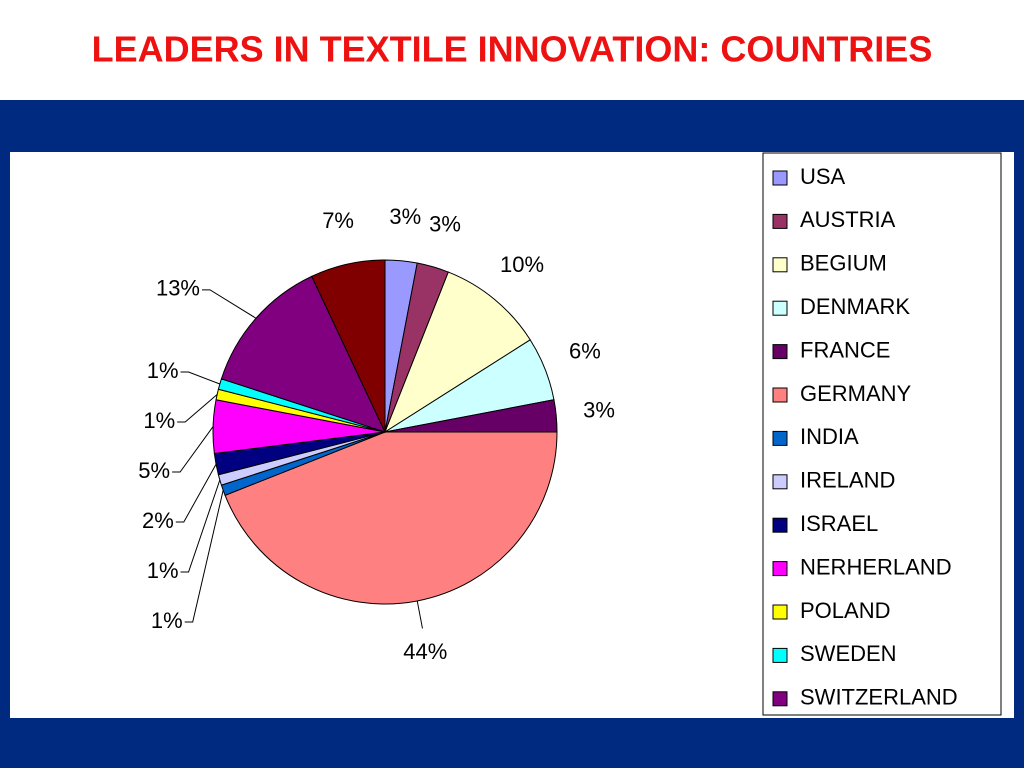 This screenshot has height=768, width=1024. Describe the element at coordinates (823, 176) in the screenshot. I see `legend-label: USA` at that location.